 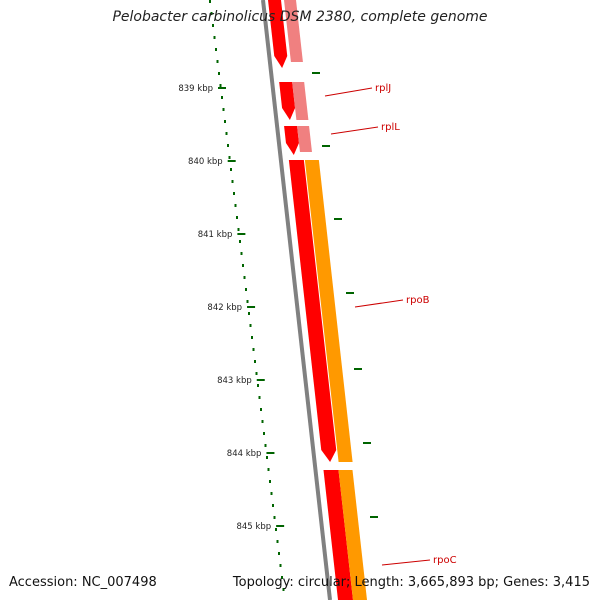 What do you see at coordinates (383, 88) in the screenshot?
I see `gene-label-rplJ: rplJ` at bounding box center [383, 88].